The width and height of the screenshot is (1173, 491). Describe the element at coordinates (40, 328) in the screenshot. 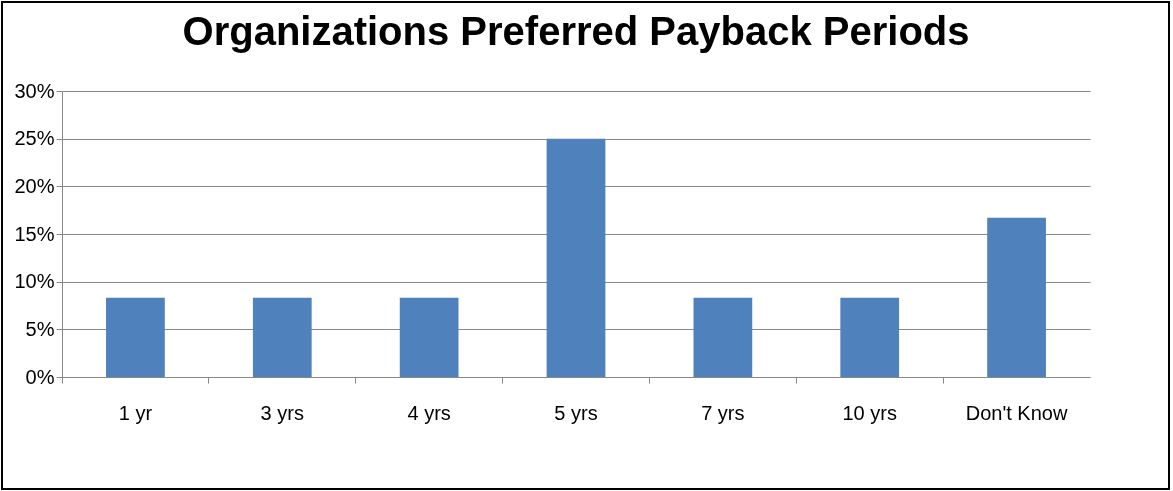

I see `y-tick-label: 5%` at that location.